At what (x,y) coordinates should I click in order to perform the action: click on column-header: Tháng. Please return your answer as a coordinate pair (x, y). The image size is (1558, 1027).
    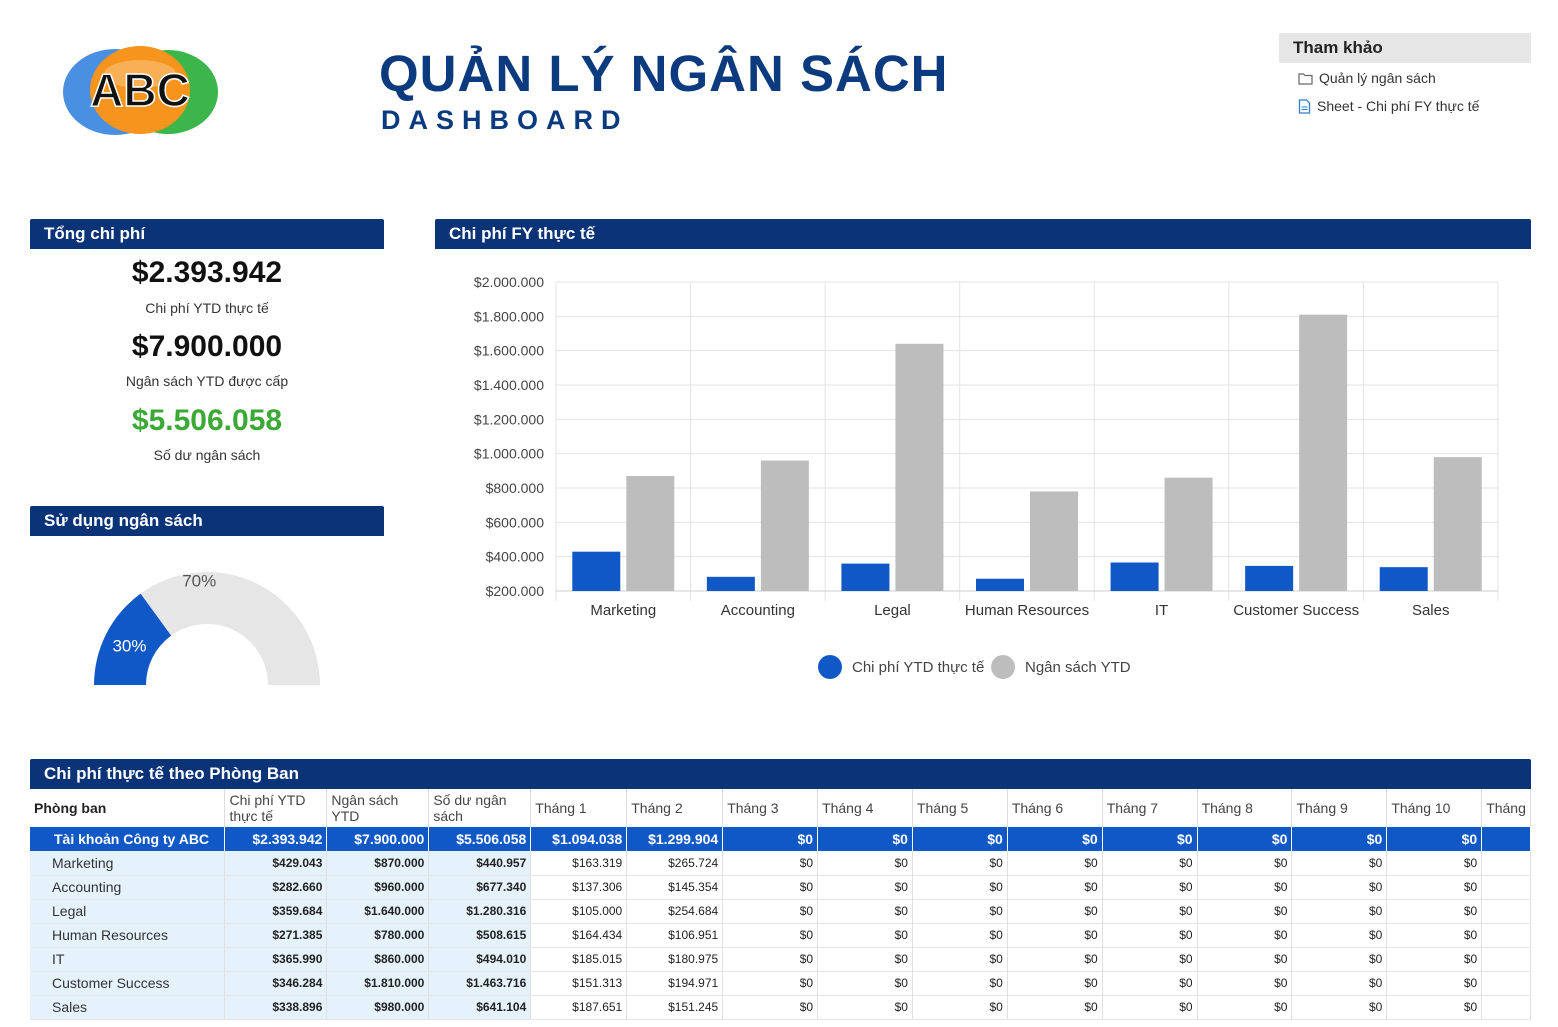
    Looking at the image, I should click on (1506, 808).